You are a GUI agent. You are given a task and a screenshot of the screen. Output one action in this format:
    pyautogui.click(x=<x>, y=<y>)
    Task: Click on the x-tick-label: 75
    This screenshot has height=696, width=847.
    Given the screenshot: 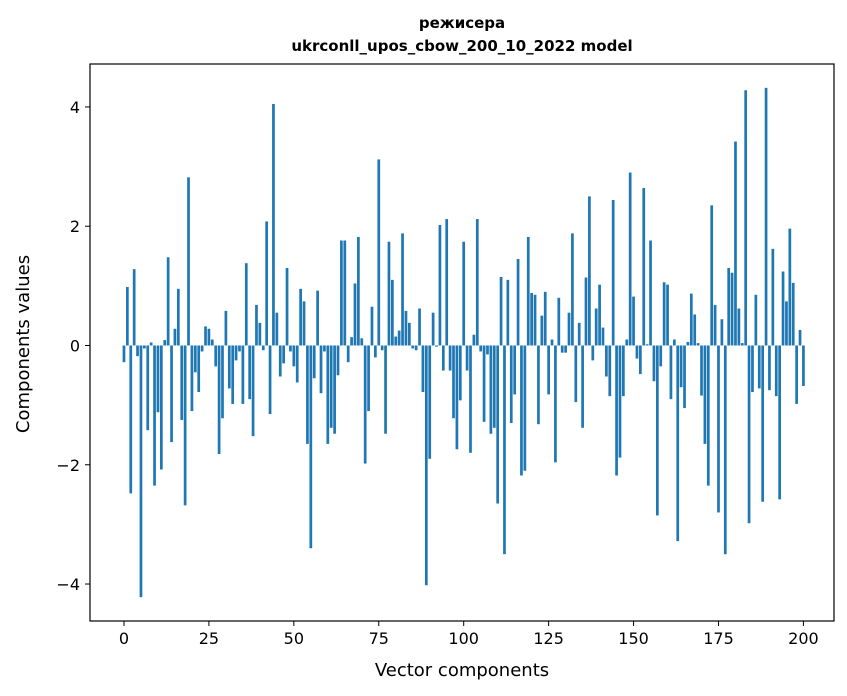 What is the action you would take?
    pyautogui.click(x=379, y=638)
    